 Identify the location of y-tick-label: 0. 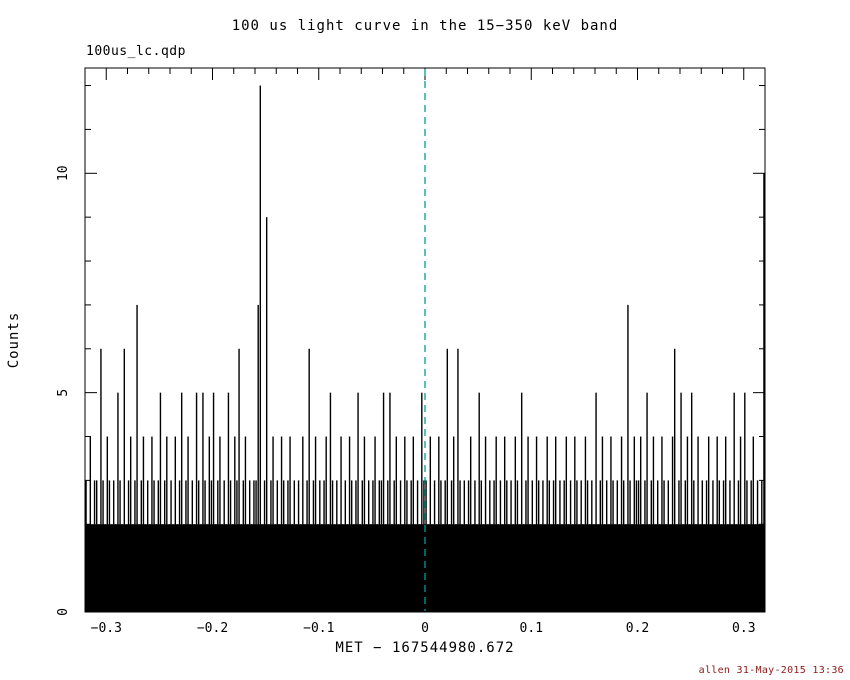
(63, 612).